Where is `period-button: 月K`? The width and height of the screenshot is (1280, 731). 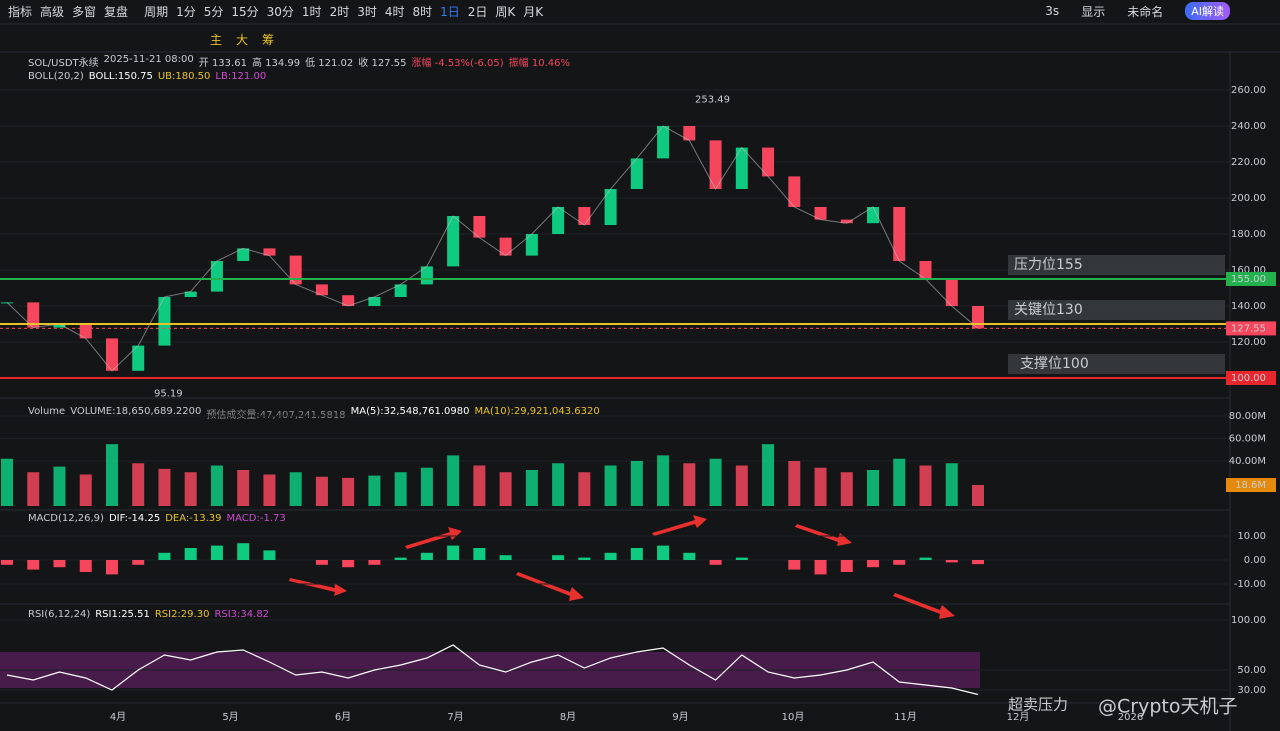
period-button: 月K is located at coordinates (533, 11).